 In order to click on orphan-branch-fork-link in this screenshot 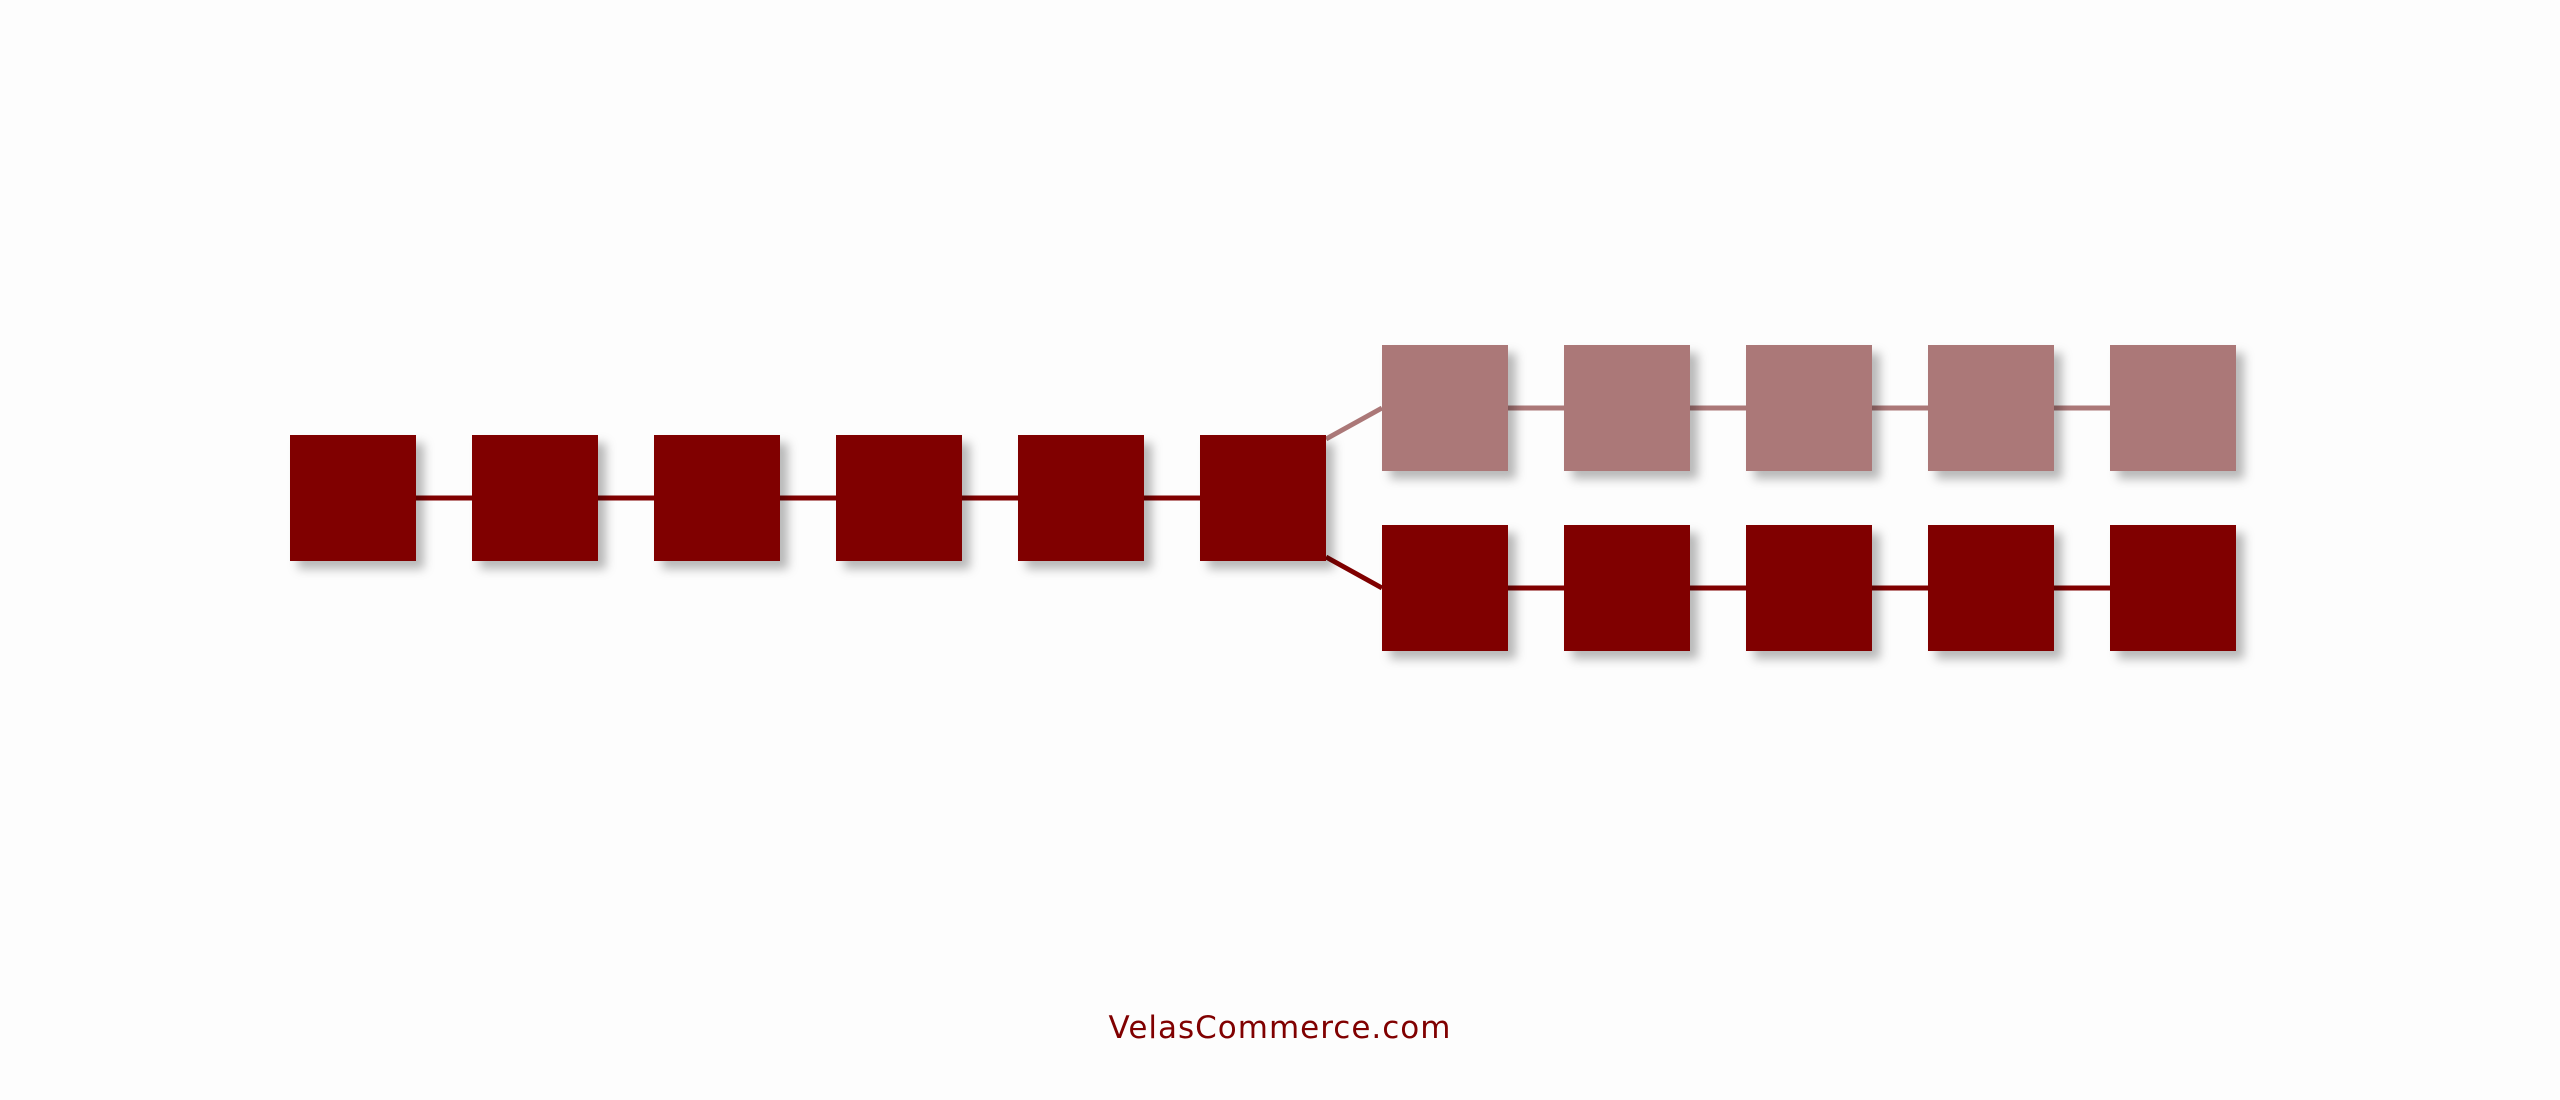, I will do `click(1354, 423)`.